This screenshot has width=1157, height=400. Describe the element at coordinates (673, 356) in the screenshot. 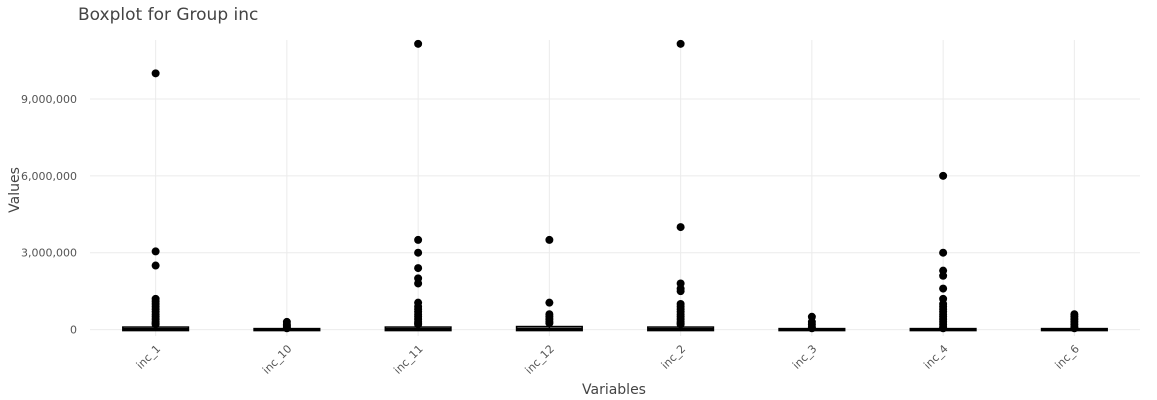

I see `x-tick-label: inc_2` at that location.